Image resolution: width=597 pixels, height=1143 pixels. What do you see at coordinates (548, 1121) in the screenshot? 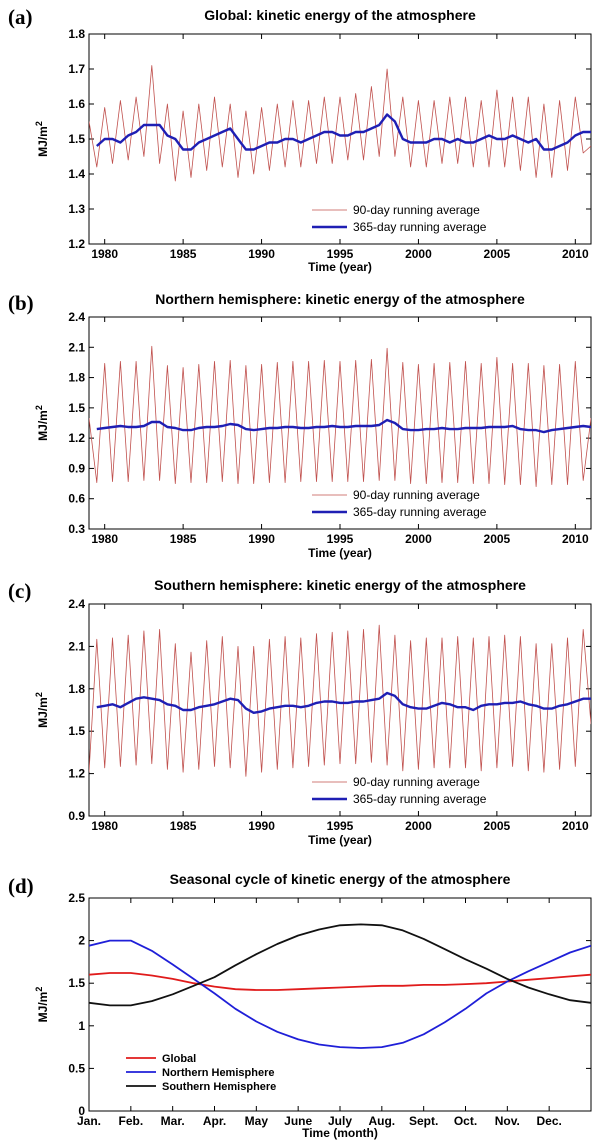
I see `x-tick-label: Dec.` at bounding box center [548, 1121].